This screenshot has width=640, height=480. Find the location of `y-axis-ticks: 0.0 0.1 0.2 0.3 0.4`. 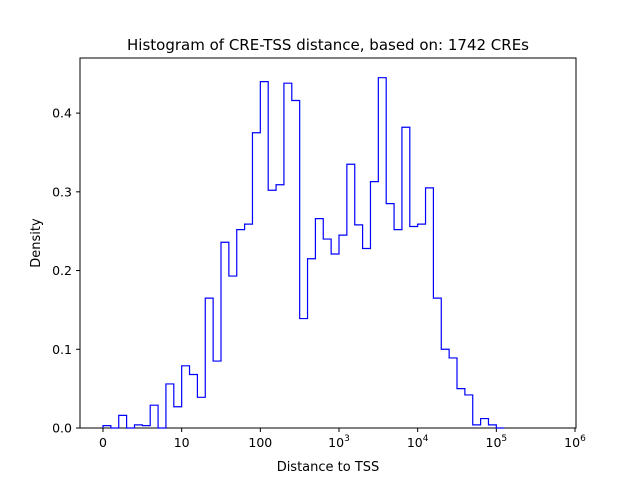

y-axis-ticks: 0.0 0.1 0.2 0.3 0.4 is located at coordinates (66, 271).